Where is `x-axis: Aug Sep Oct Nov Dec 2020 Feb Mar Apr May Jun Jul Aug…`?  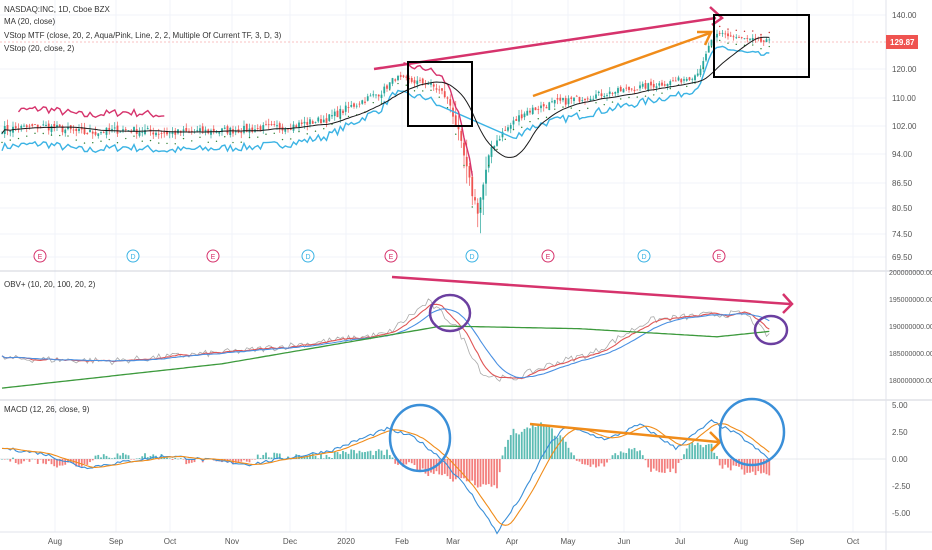
x-axis: Aug Sep Oct Nov Dec 2020 Feb Mar Apr May Jun Jul Aug… is located at coordinates (454, 541).